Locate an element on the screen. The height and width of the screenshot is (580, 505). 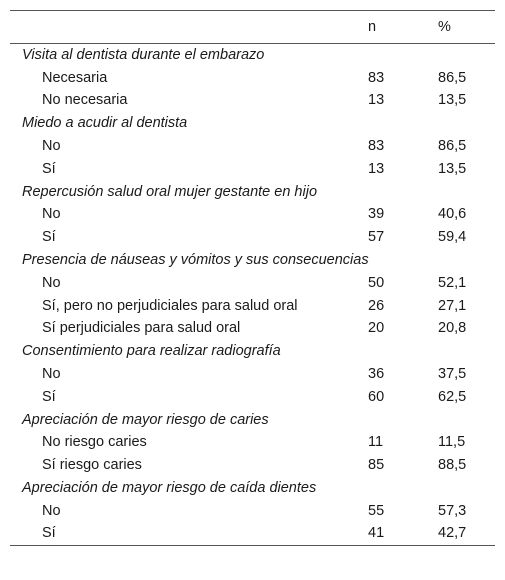
item-row: No necesaria 13 13,5 is located at coordinates (252, 100).